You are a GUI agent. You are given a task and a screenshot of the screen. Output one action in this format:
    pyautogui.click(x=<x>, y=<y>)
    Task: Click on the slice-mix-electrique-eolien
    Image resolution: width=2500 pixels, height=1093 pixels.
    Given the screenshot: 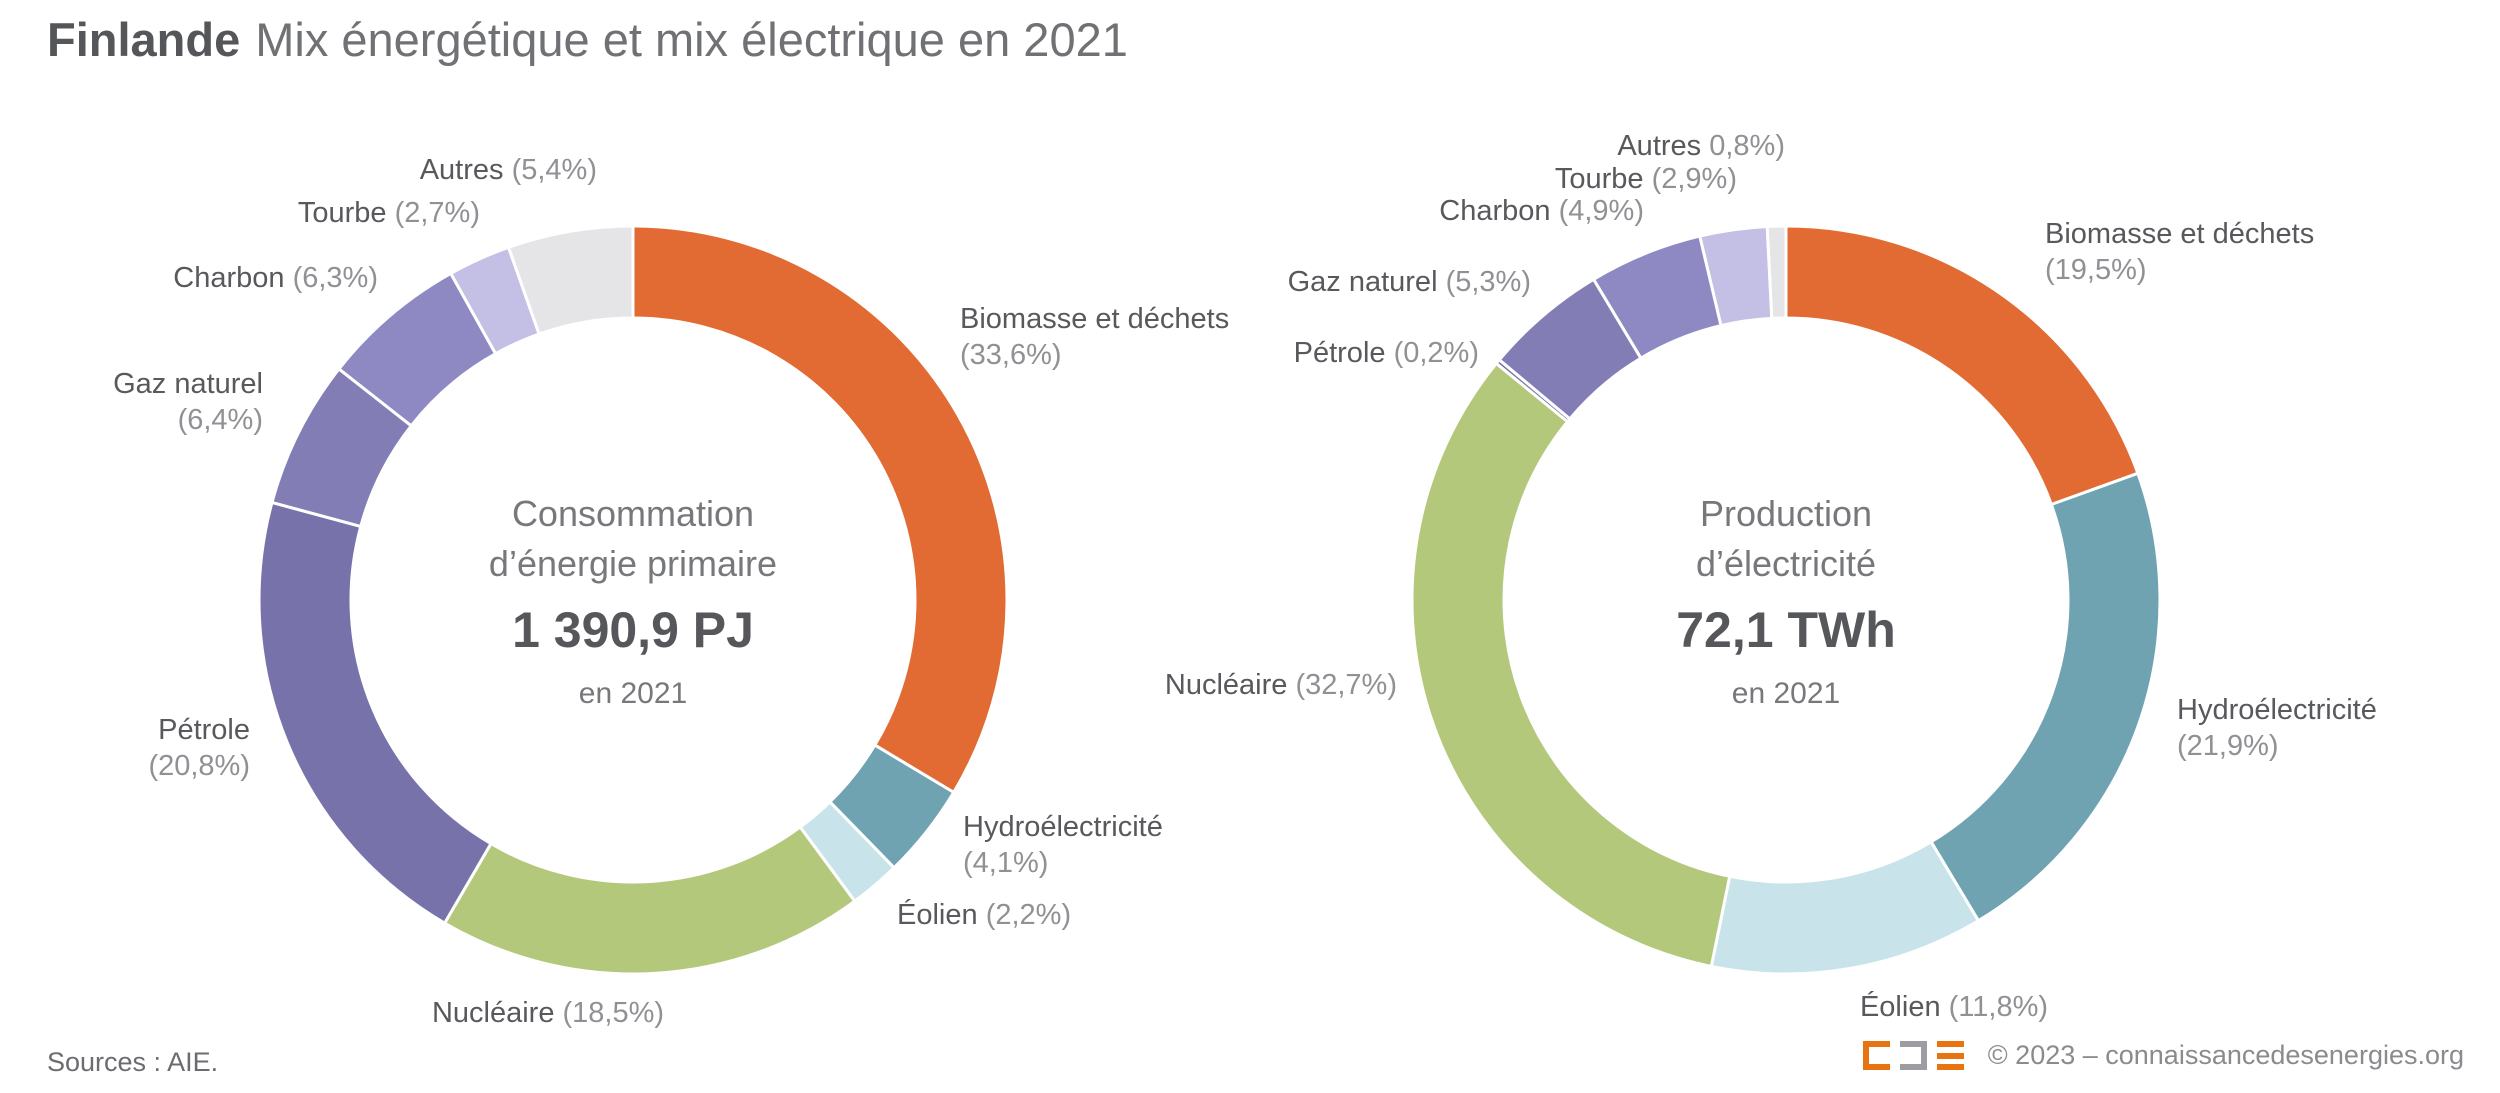 What is the action you would take?
    pyautogui.click(x=1845, y=907)
    